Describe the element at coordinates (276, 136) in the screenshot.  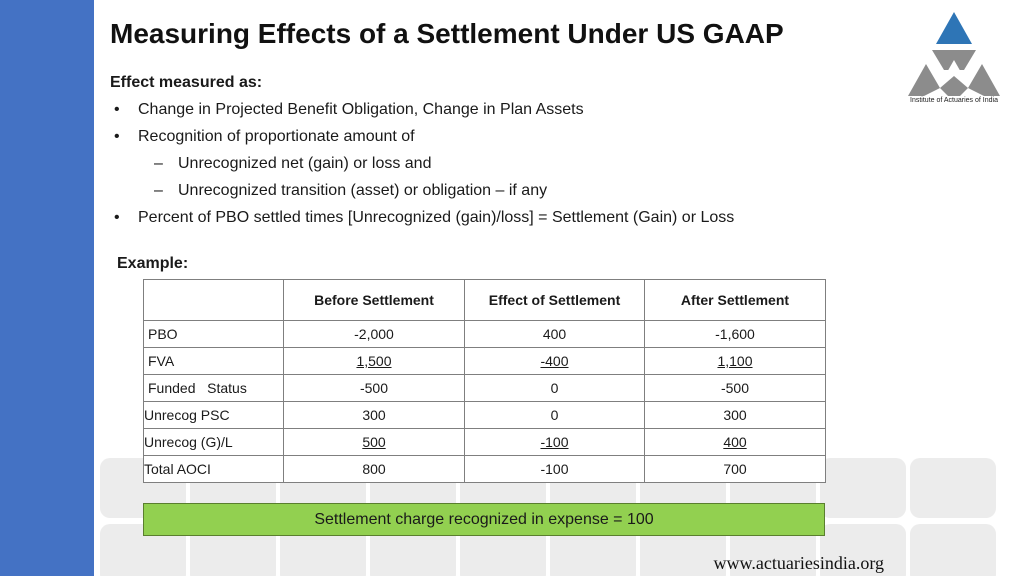
I see `bullet-text: Recognition of proportionate amount of` at that location.